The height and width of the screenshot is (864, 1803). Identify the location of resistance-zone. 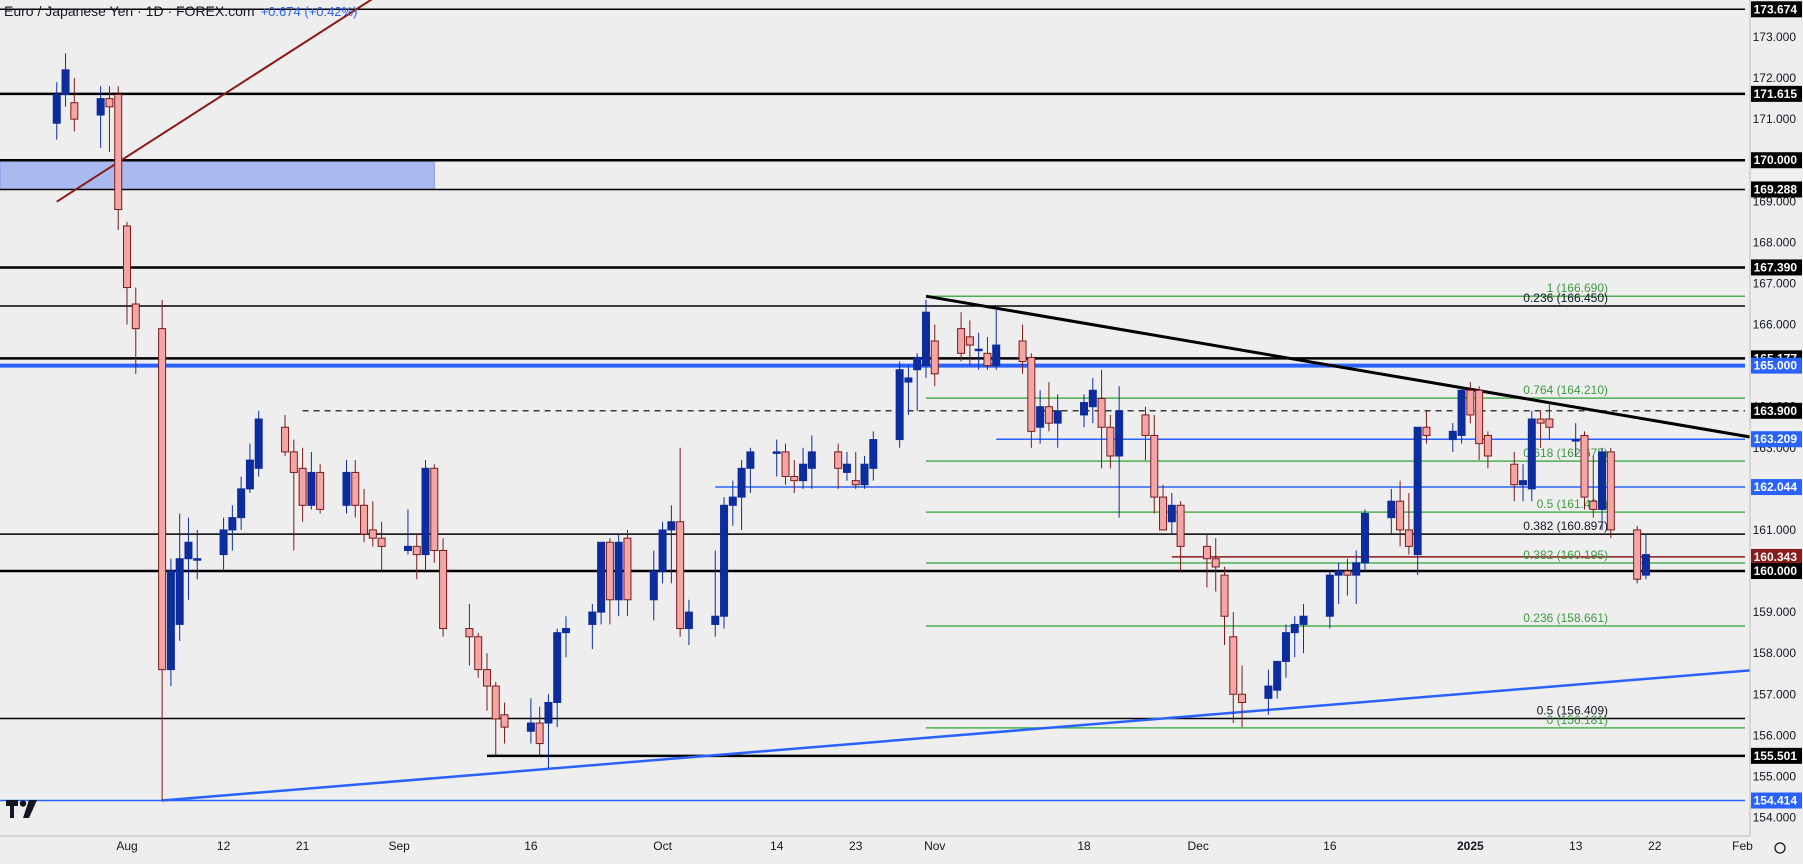
(217, 174).